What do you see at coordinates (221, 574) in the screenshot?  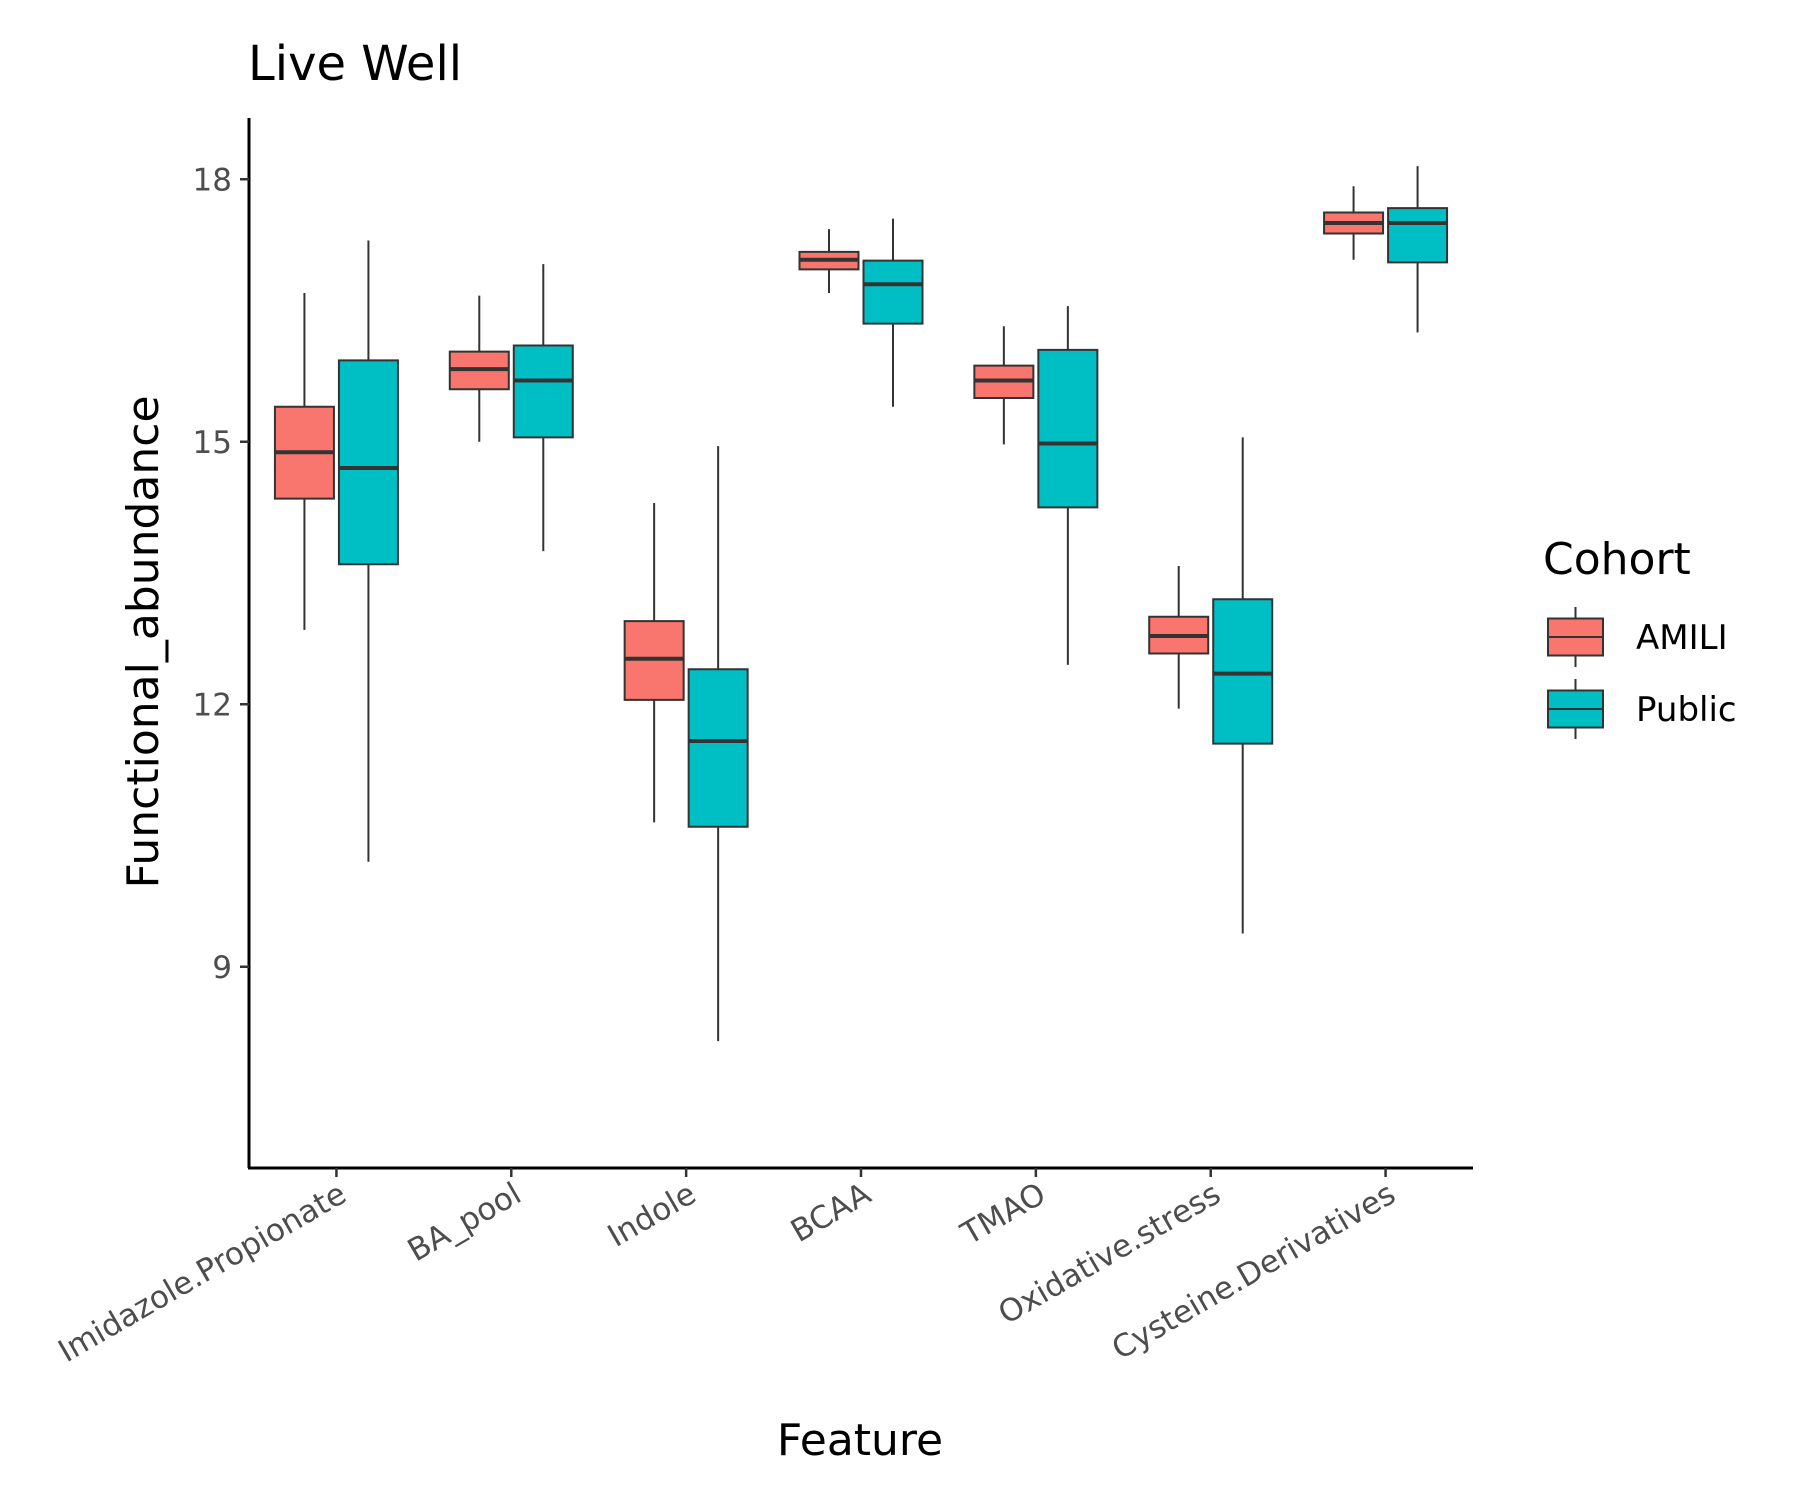 I see `y-ticks: 9 12 15 18` at bounding box center [221, 574].